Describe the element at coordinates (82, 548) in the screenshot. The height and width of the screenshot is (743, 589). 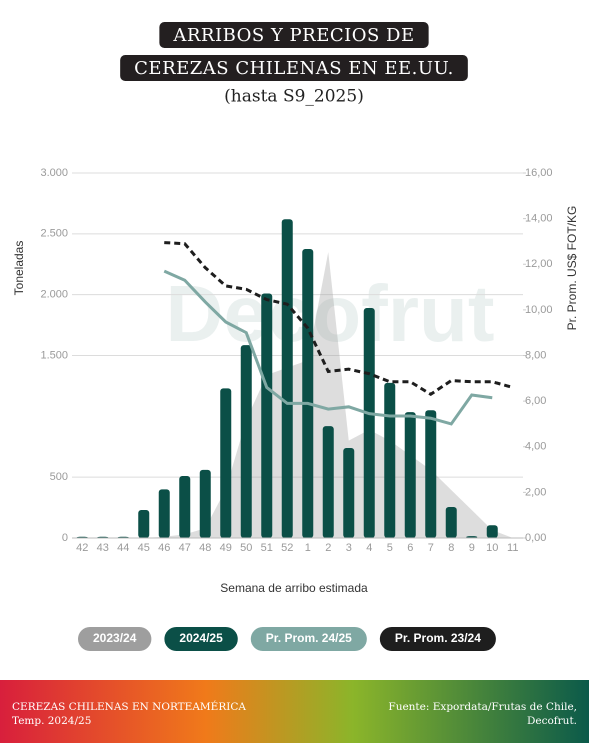
I see `x-tick-label: 42` at that location.